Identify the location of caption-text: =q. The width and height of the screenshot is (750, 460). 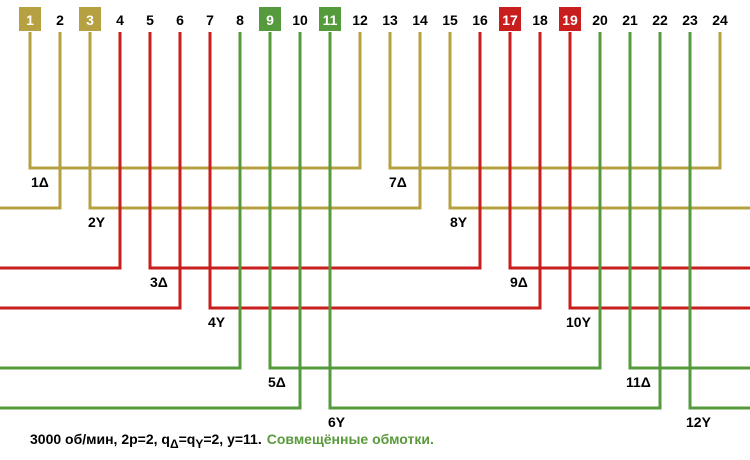
(187, 439).